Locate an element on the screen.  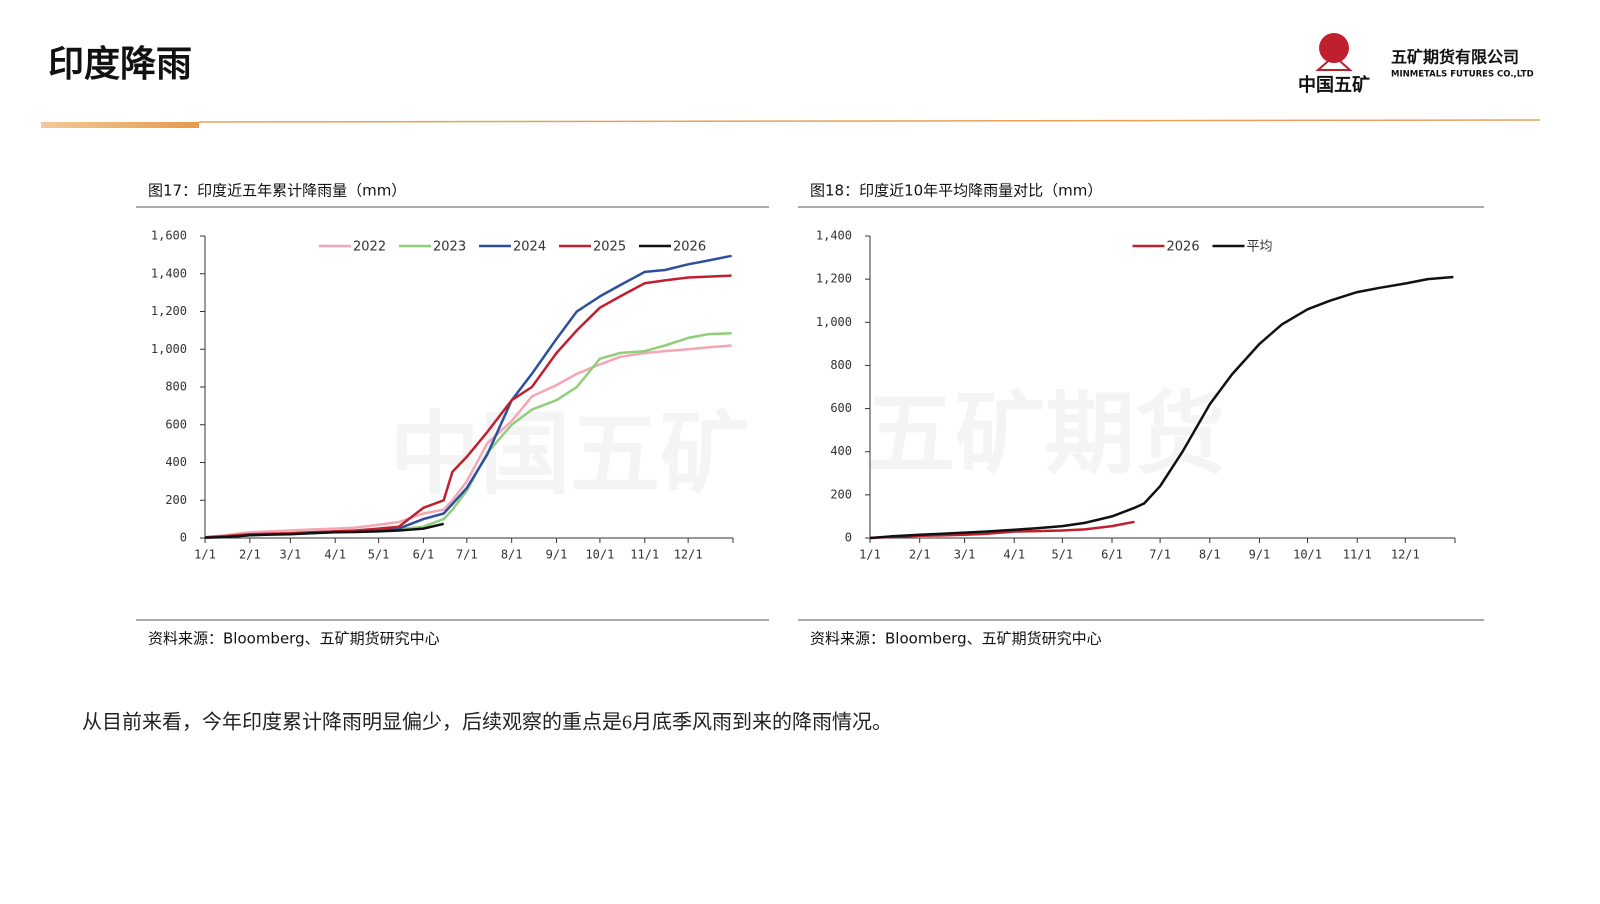
legend-label: 2024 is located at coordinates (529, 247).